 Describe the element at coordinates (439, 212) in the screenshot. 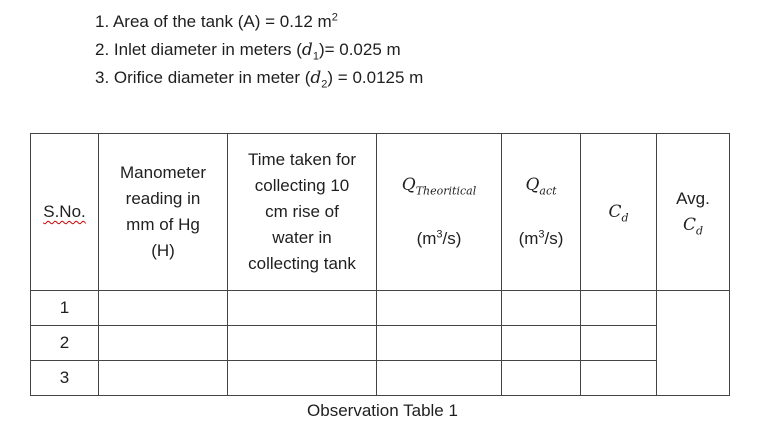

I see `header-q-theoritical: QTheoritical (m3/s)` at that location.